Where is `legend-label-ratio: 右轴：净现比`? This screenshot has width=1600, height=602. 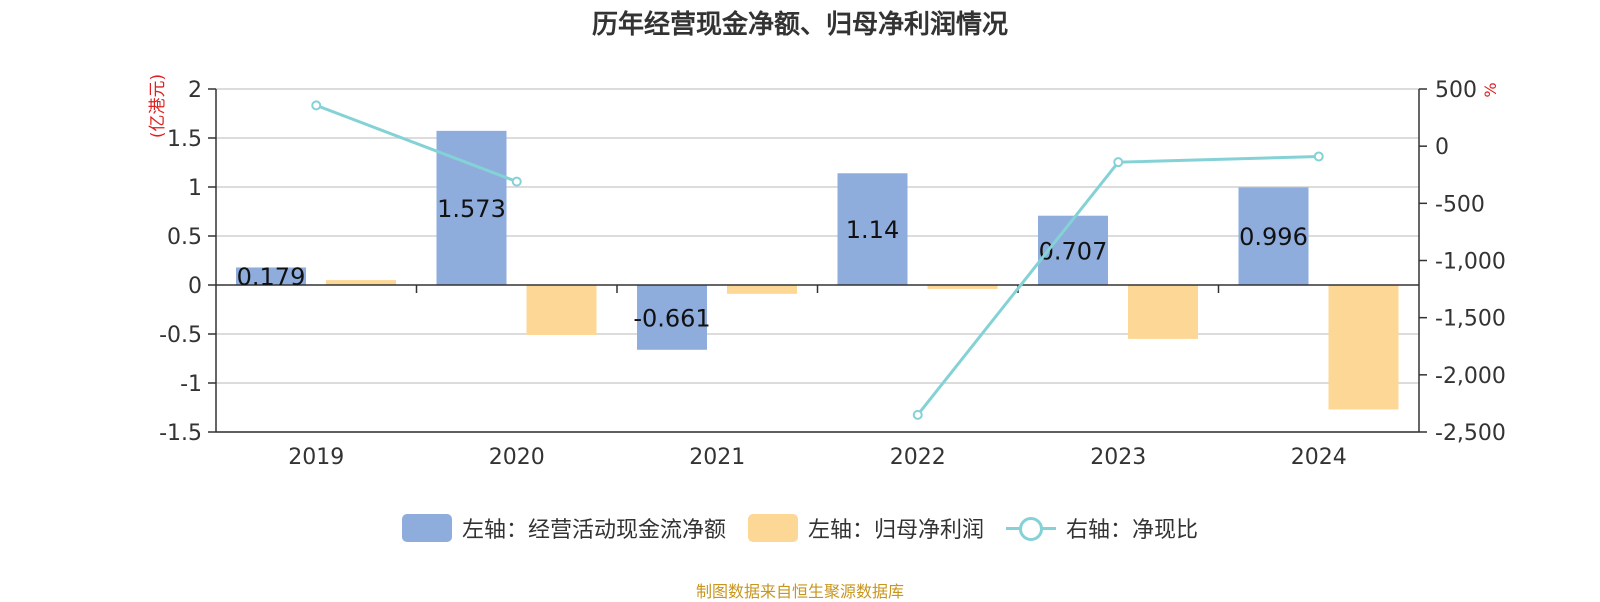
legend-label-ratio: 右轴：净现比 is located at coordinates (1132, 530).